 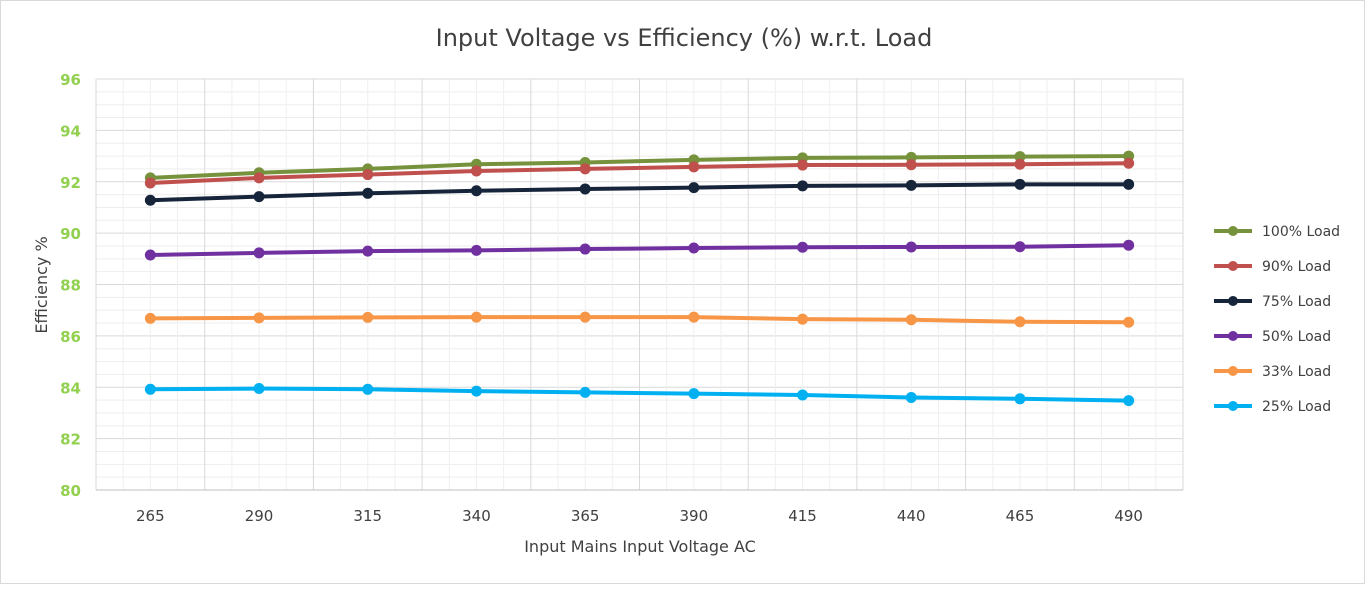 What do you see at coordinates (640, 546) in the screenshot?
I see `x-axis-title: Input Mains Input Voltage AC` at bounding box center [640, 546].